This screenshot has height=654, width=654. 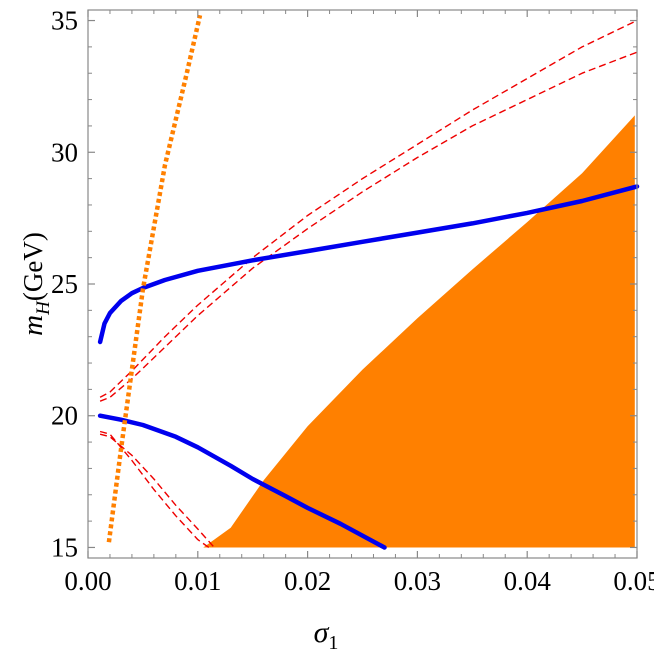 I want to click on y-tick-label: 30, so click(x=64, y=152).